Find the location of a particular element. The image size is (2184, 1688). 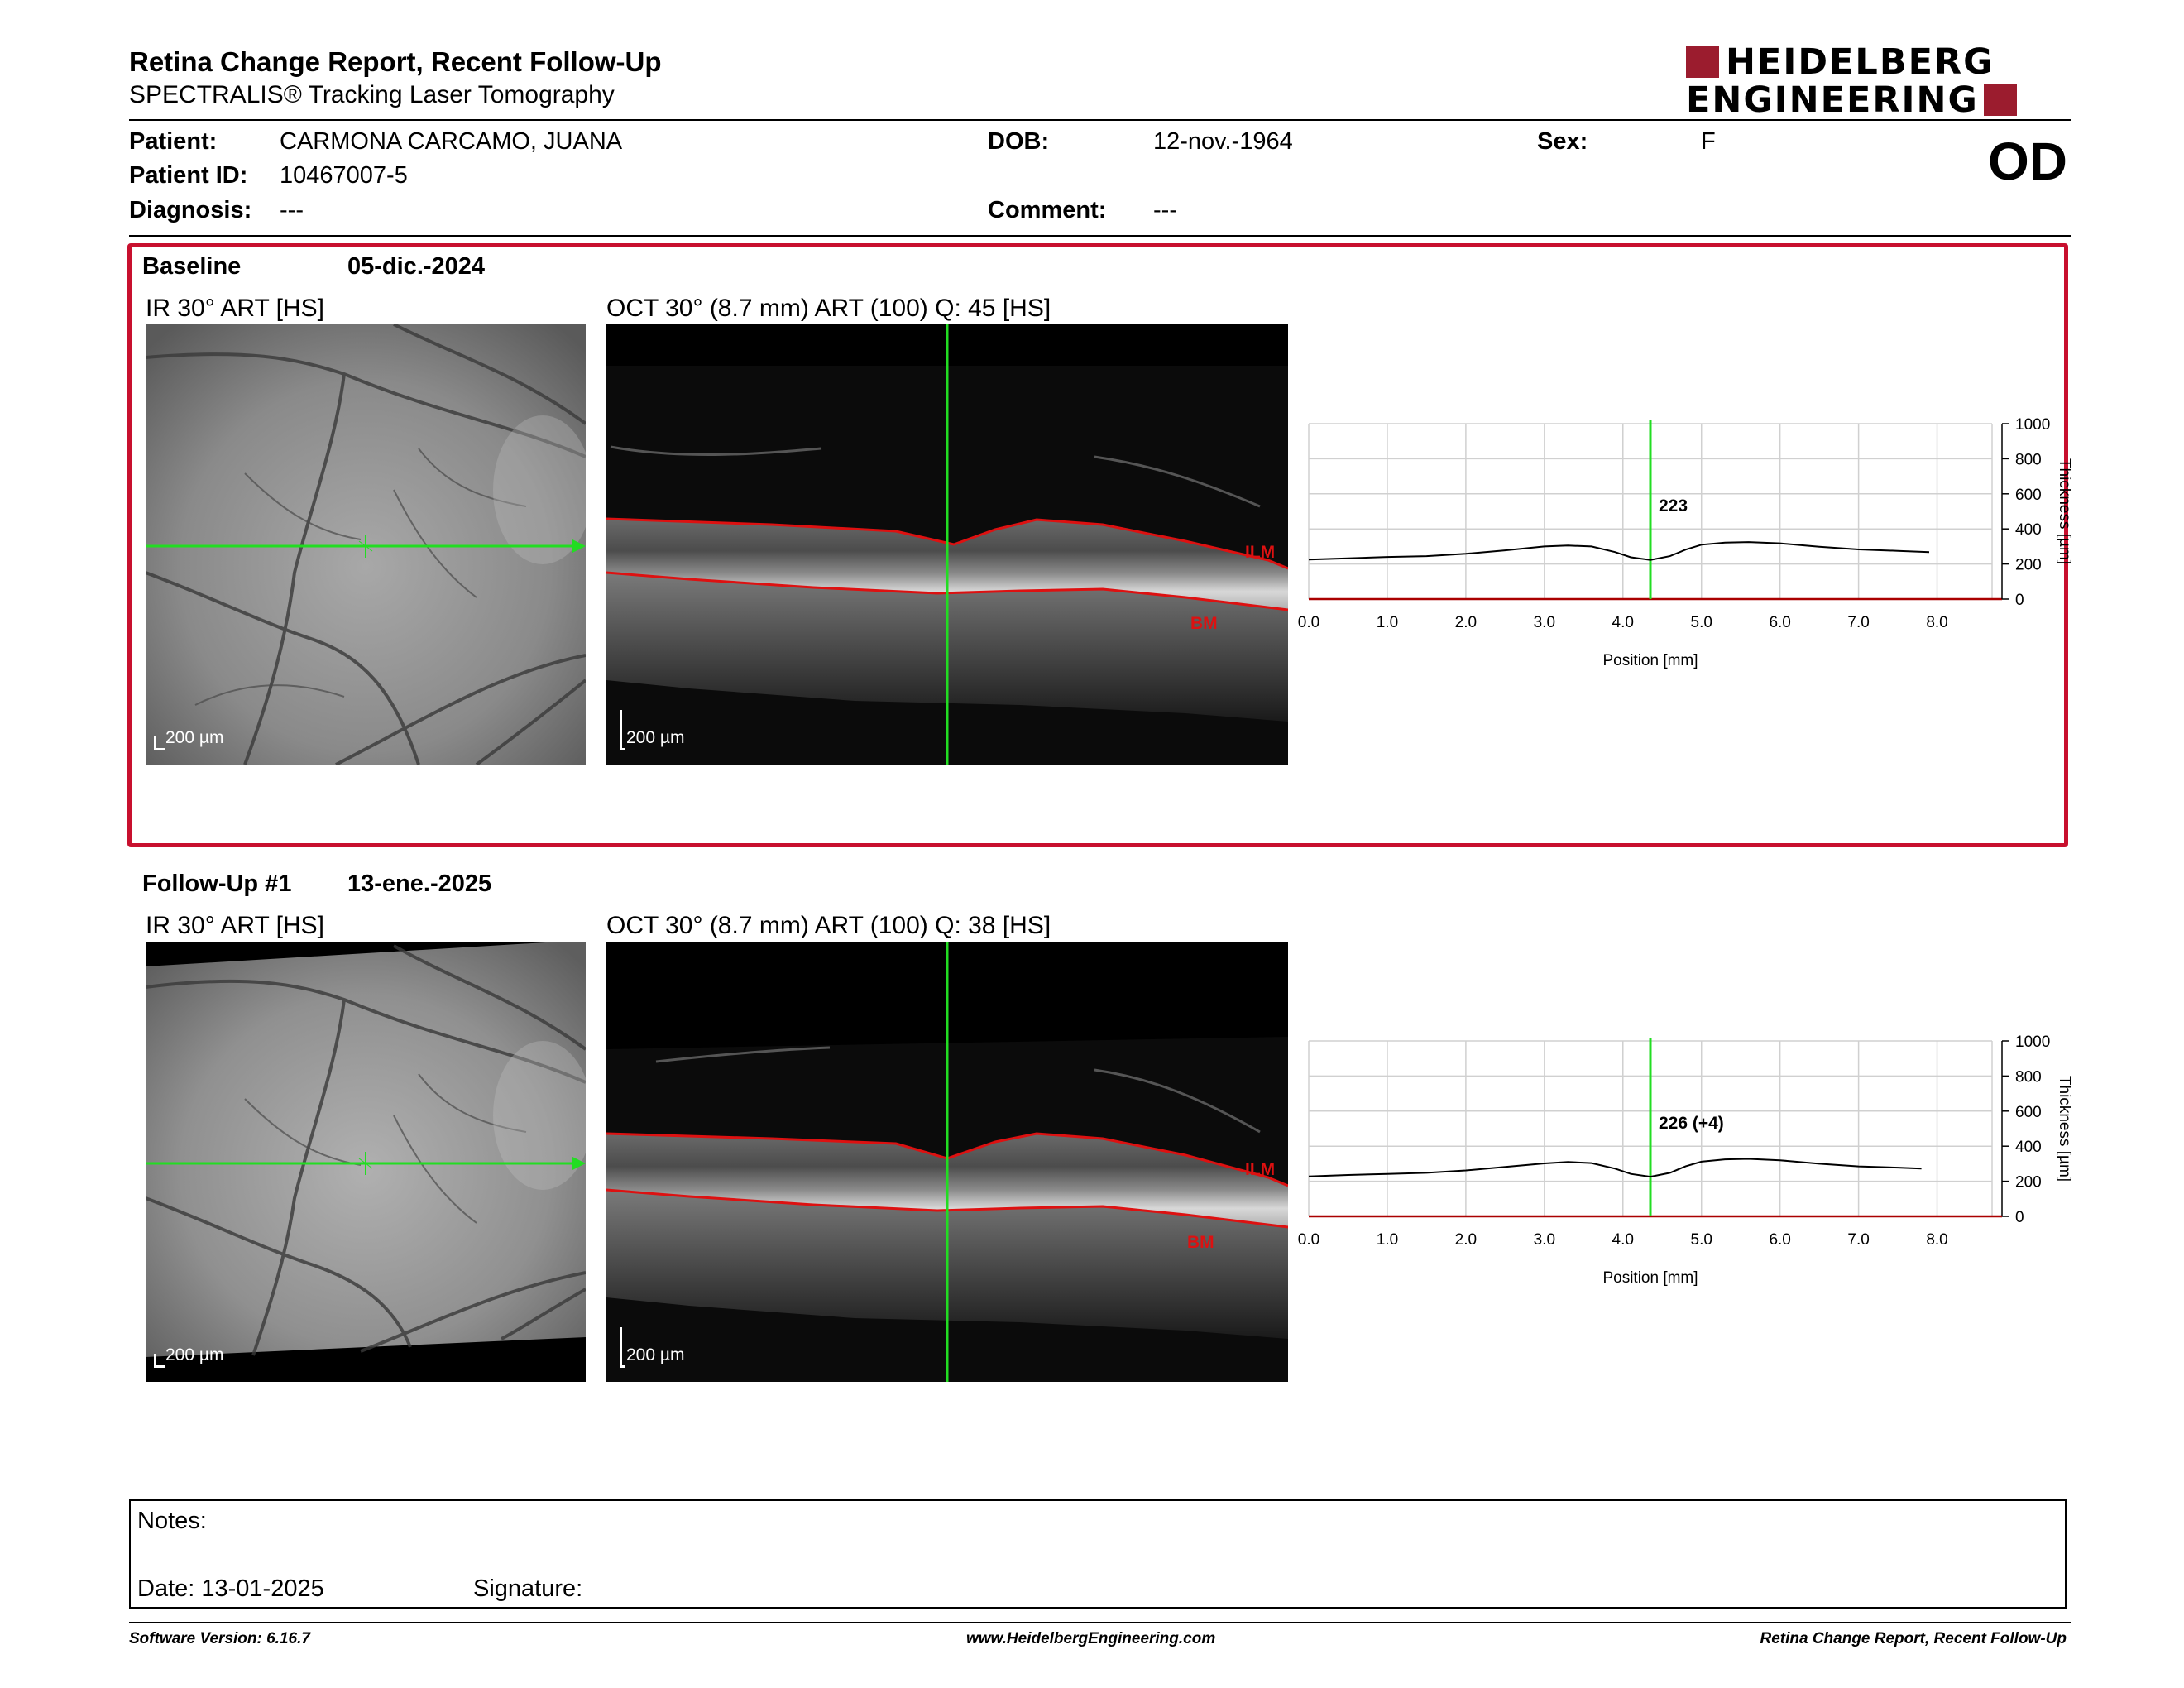

baseline-ir-label: IR 30° ART [HS] is located at coordinates (235, 308).